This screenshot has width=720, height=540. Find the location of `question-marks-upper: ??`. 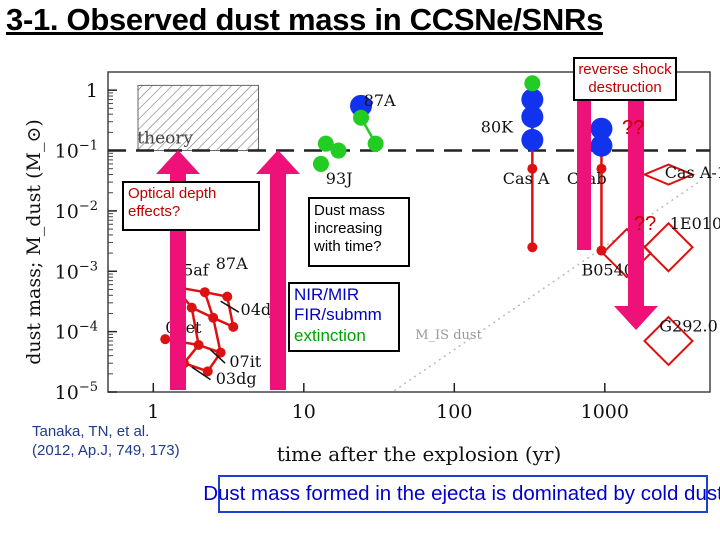

question-marks-upper: ?? is located at coordinates (633, 128).